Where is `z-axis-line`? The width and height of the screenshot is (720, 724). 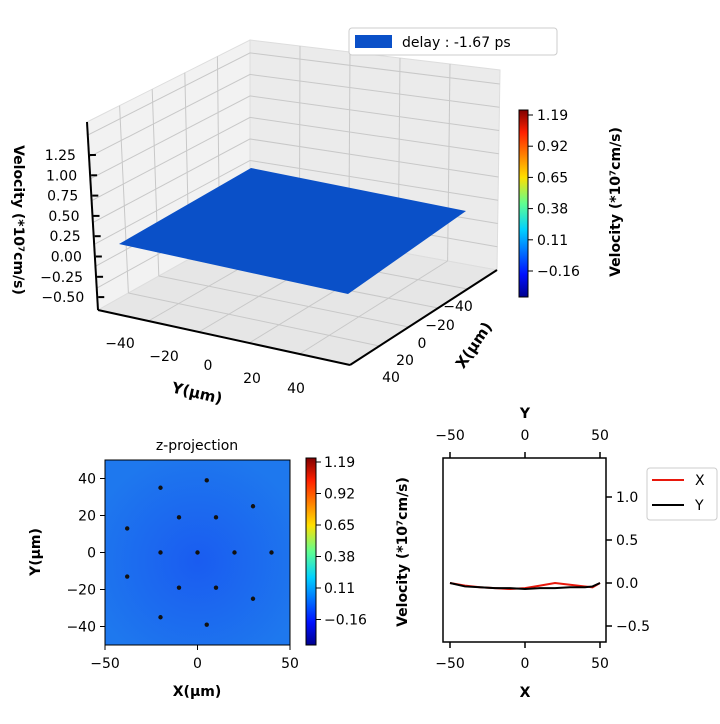 z-axis-line is located at coordinates (92, 216).